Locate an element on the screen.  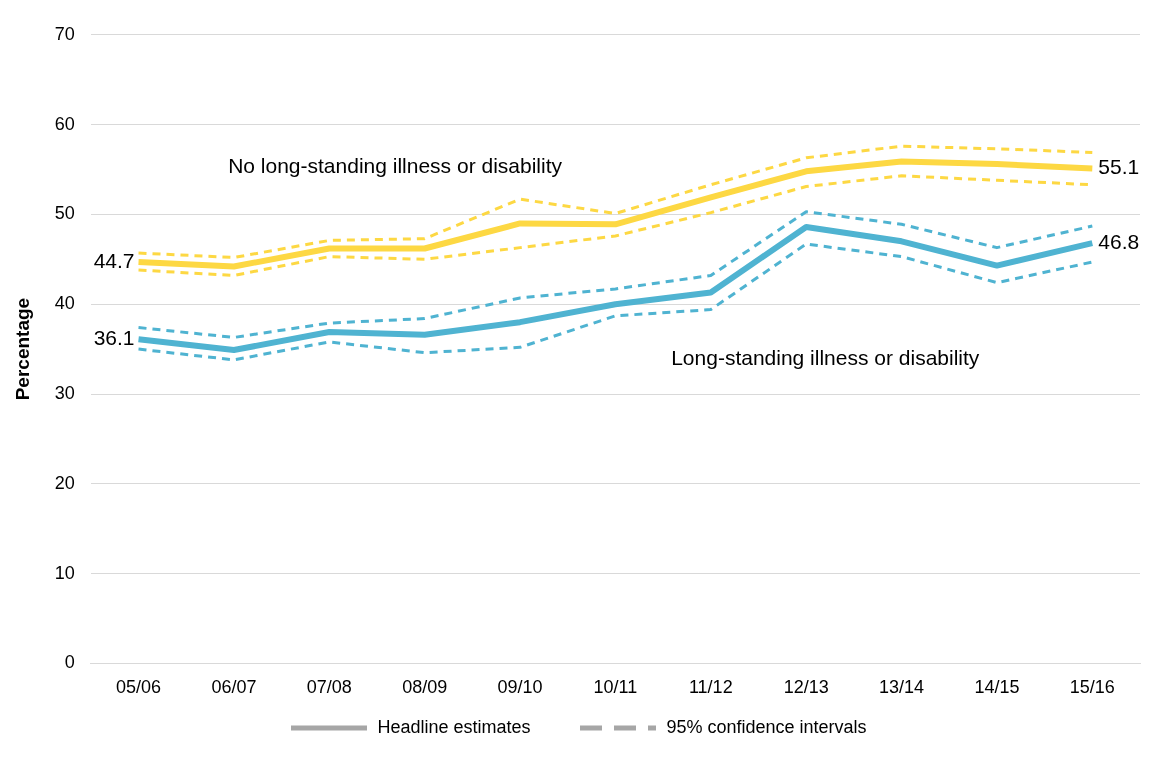
data-label: 46.8 is located at coordinates (1119, 241).